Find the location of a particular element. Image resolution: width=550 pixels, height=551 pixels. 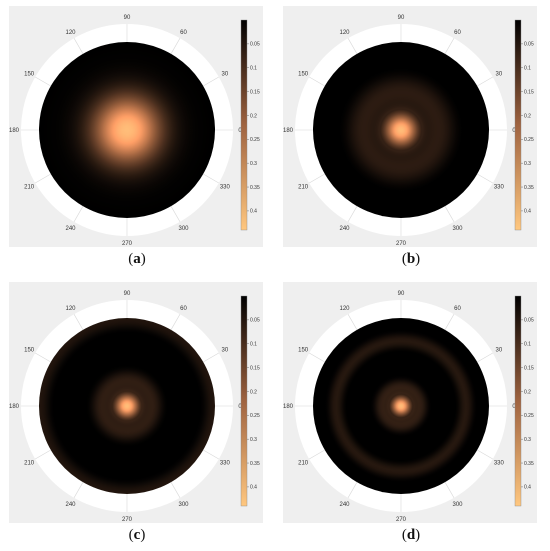

caption-letter: d is located at coordinates (411, 535).